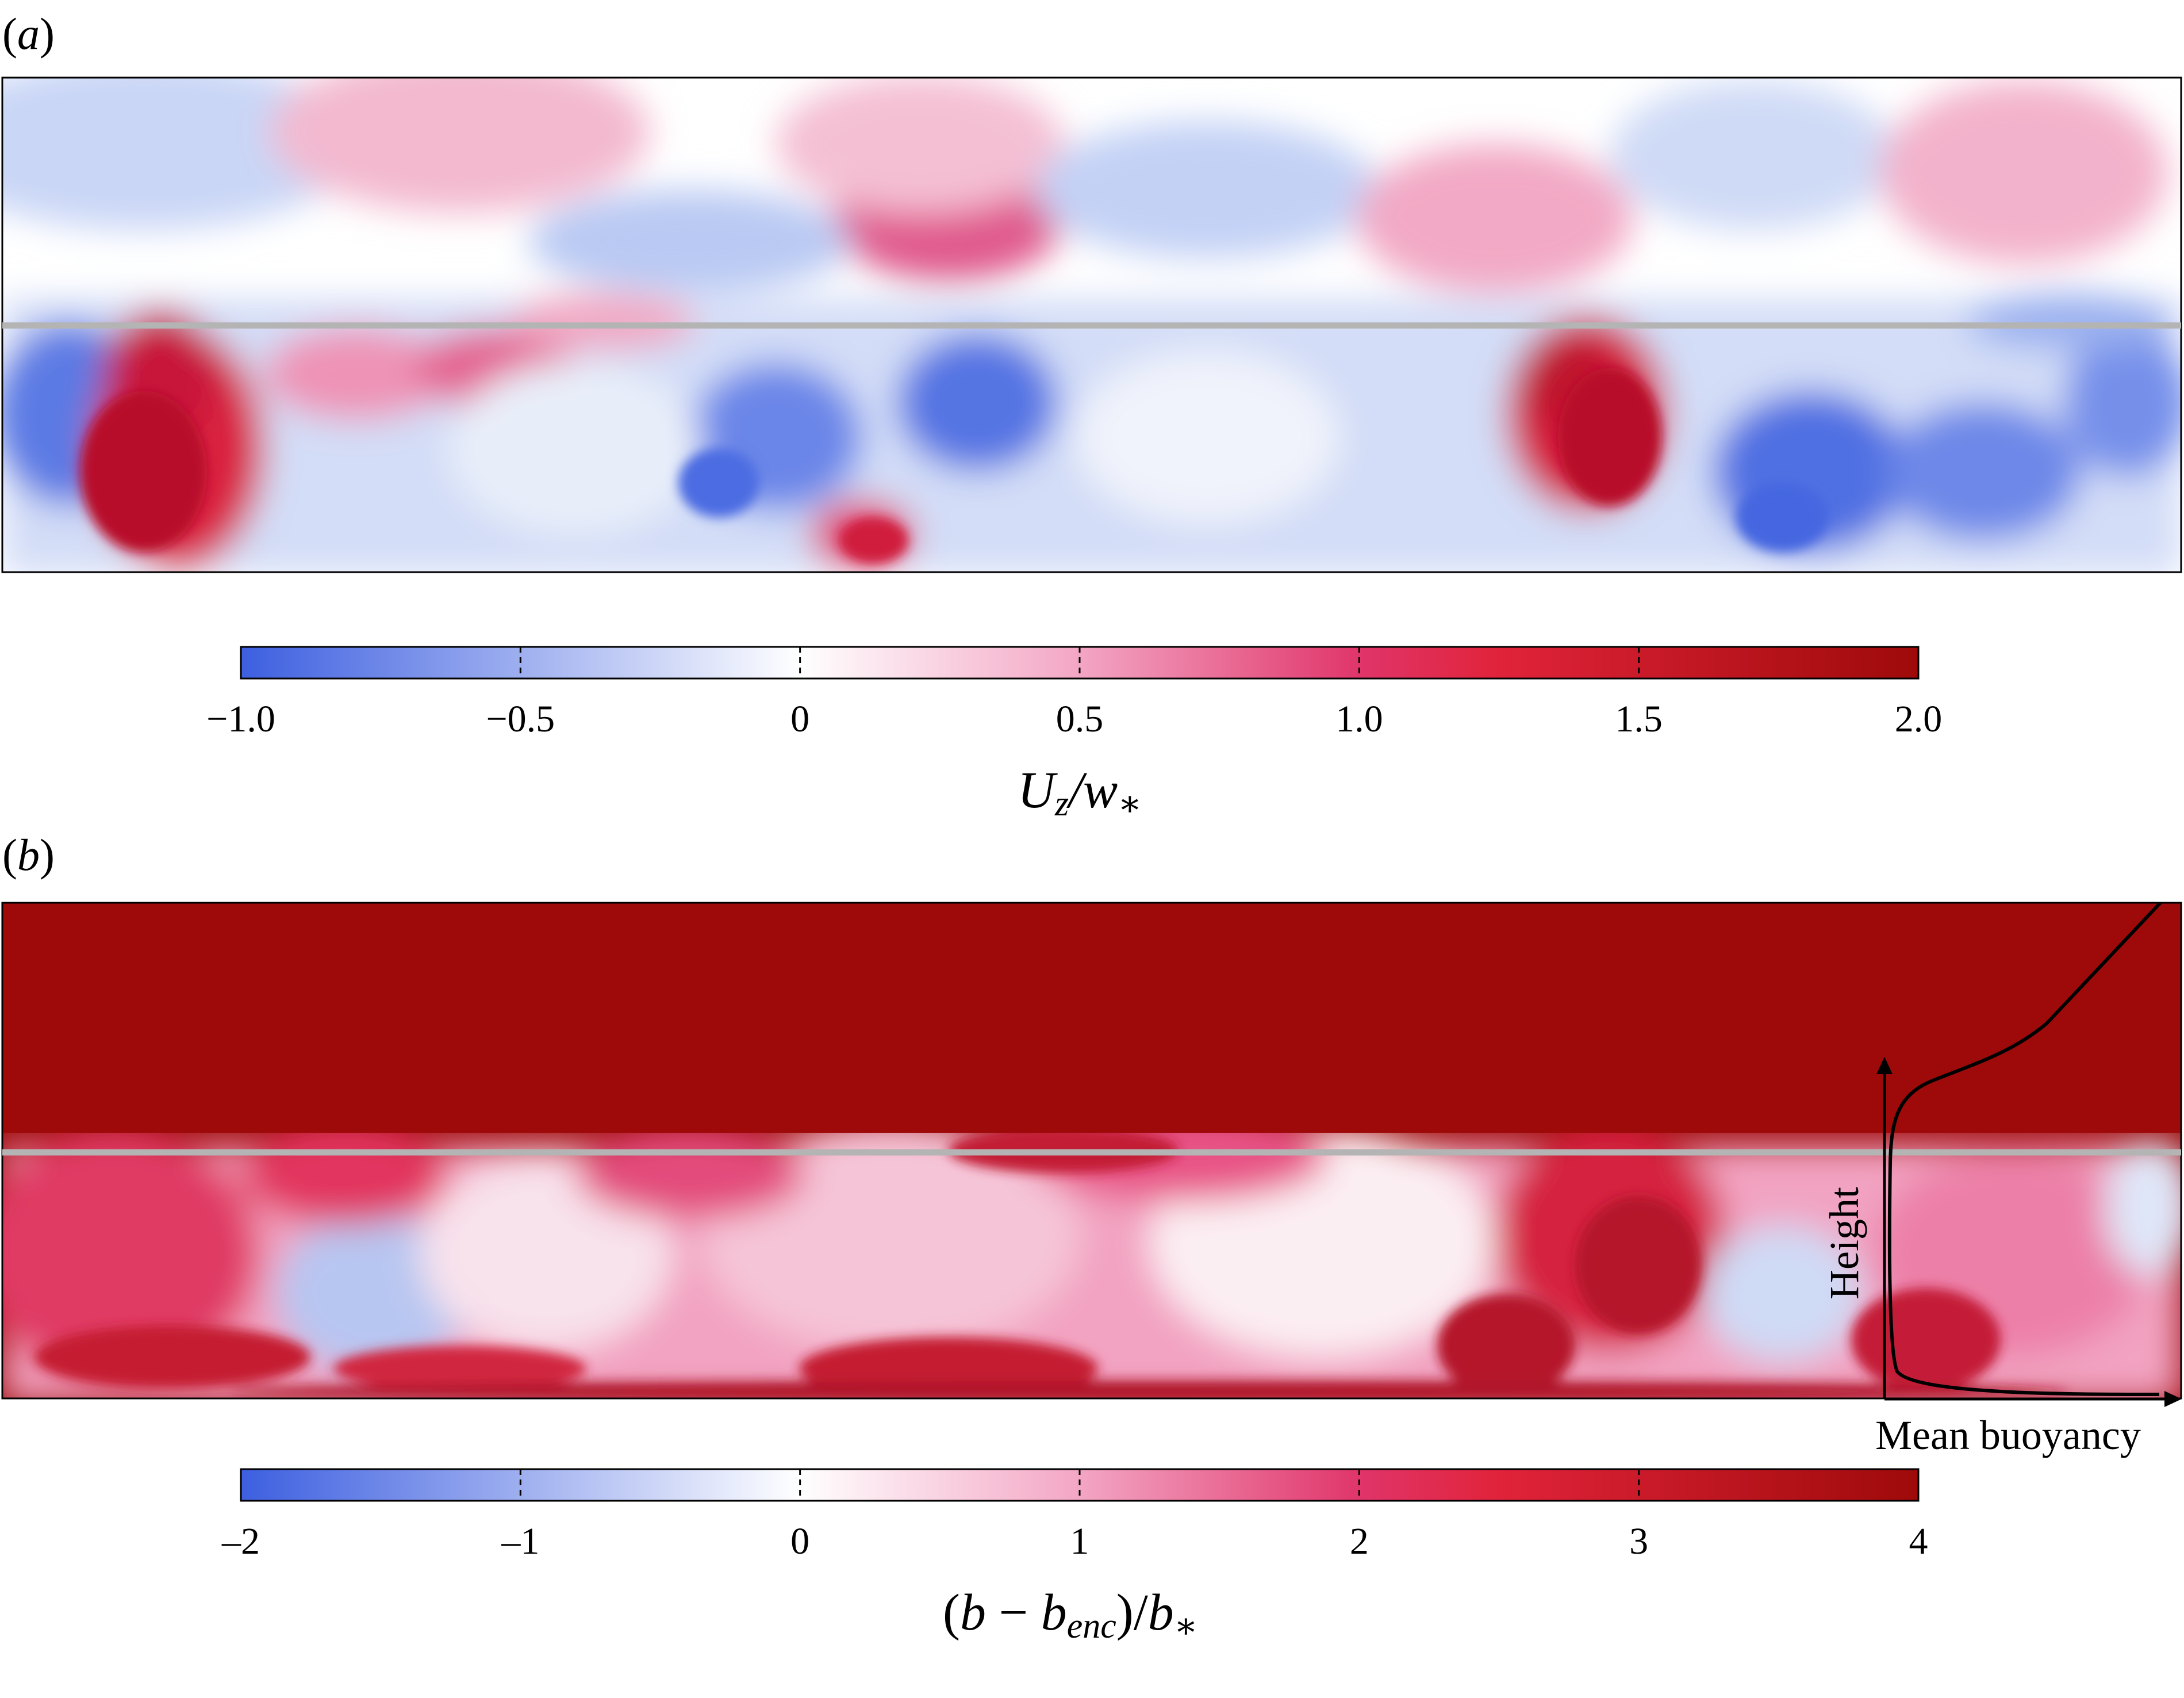 This screenshot has height=1698, width=2184. What do you see at coordinates (1075, 1515) in the screenshot?
I see `colorbar-b: –2 –1 0 1 2 3 4` at bounding box center [1075, 1515].